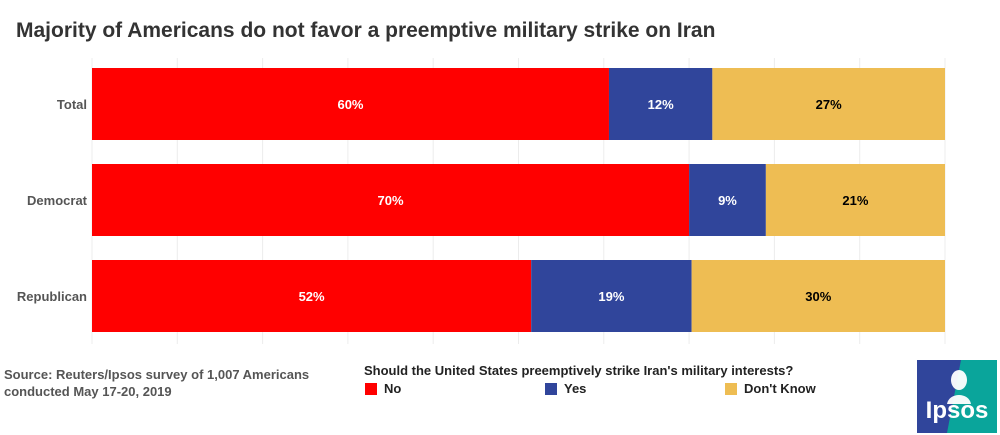 The image size is (1000, 435). I want to click on data-label: 30%, so click(818, 296).